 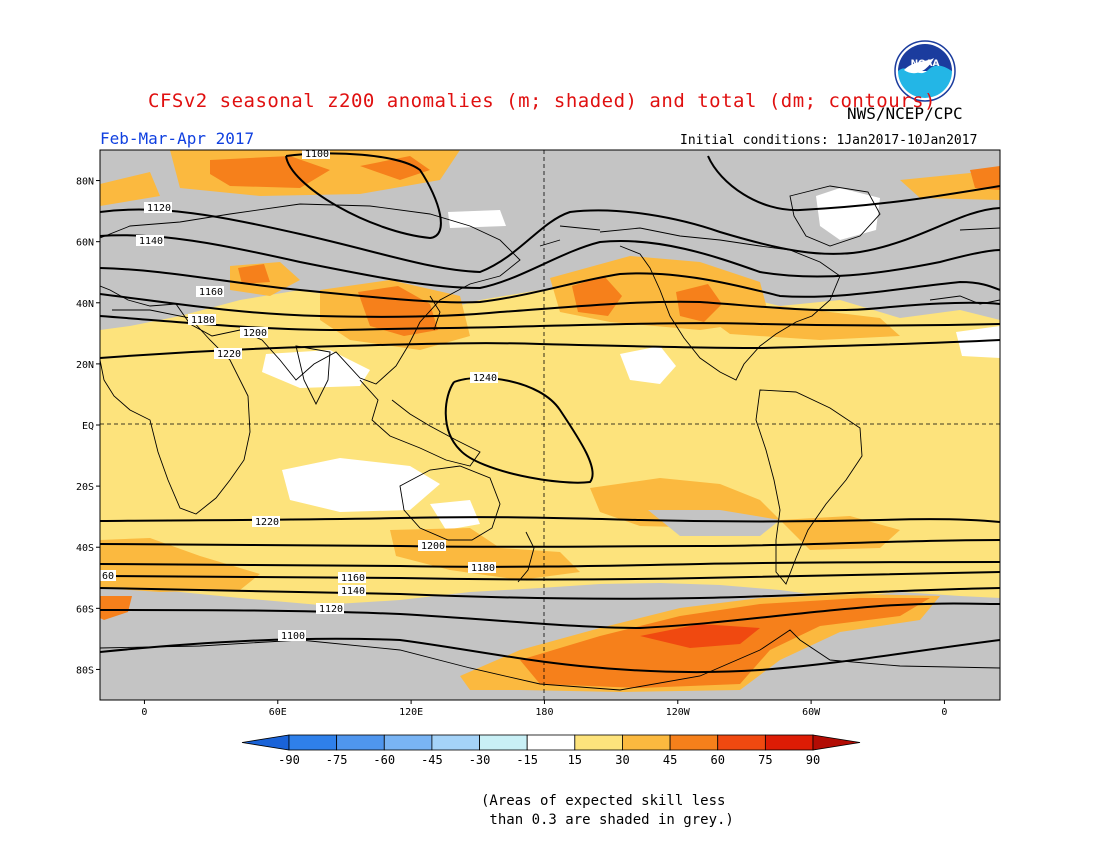 I want to click on lat-tick-label: 20N, so click(x=85, y=365).